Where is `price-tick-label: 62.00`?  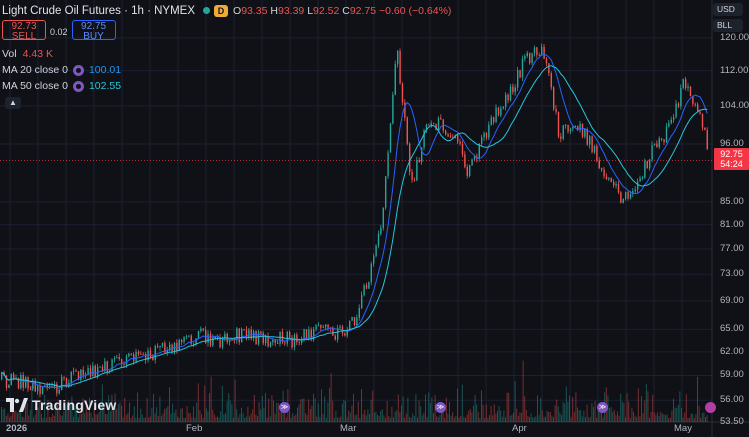 price-tick-label: 62.00 is located at coordinates (732, 351).